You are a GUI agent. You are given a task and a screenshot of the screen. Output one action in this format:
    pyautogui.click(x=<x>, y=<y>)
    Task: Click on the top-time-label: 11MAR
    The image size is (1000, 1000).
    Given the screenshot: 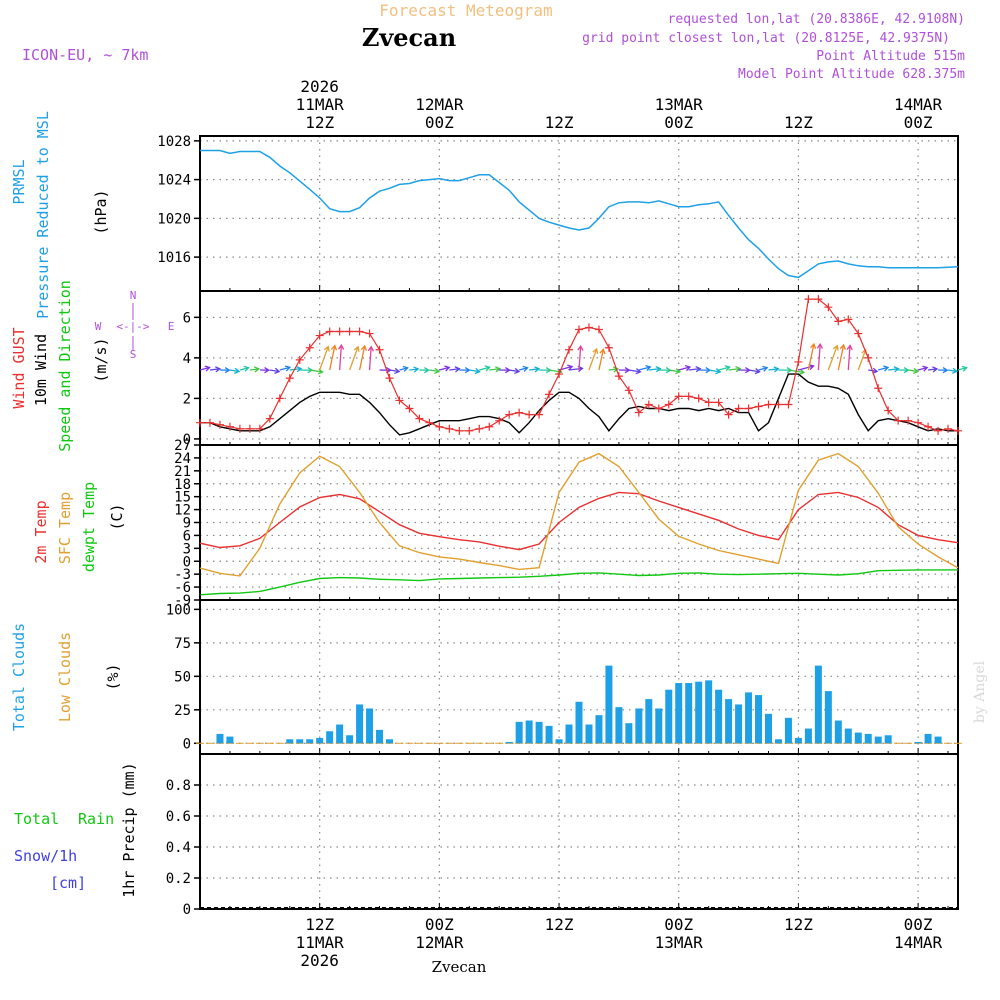 What is the action you would take?
    pyautogui.click(x=320, y=104)
    